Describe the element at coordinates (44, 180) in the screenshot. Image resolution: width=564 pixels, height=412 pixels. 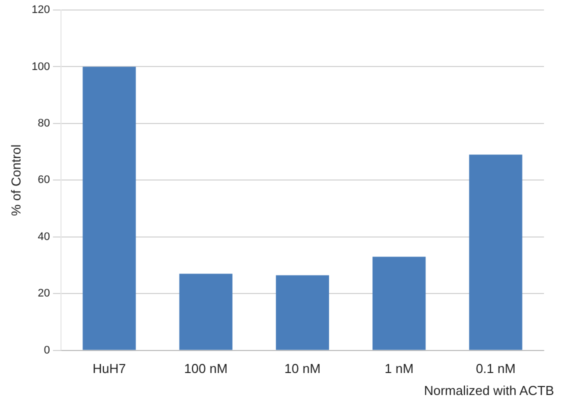
I see `y-tick-label: 60` at that location.